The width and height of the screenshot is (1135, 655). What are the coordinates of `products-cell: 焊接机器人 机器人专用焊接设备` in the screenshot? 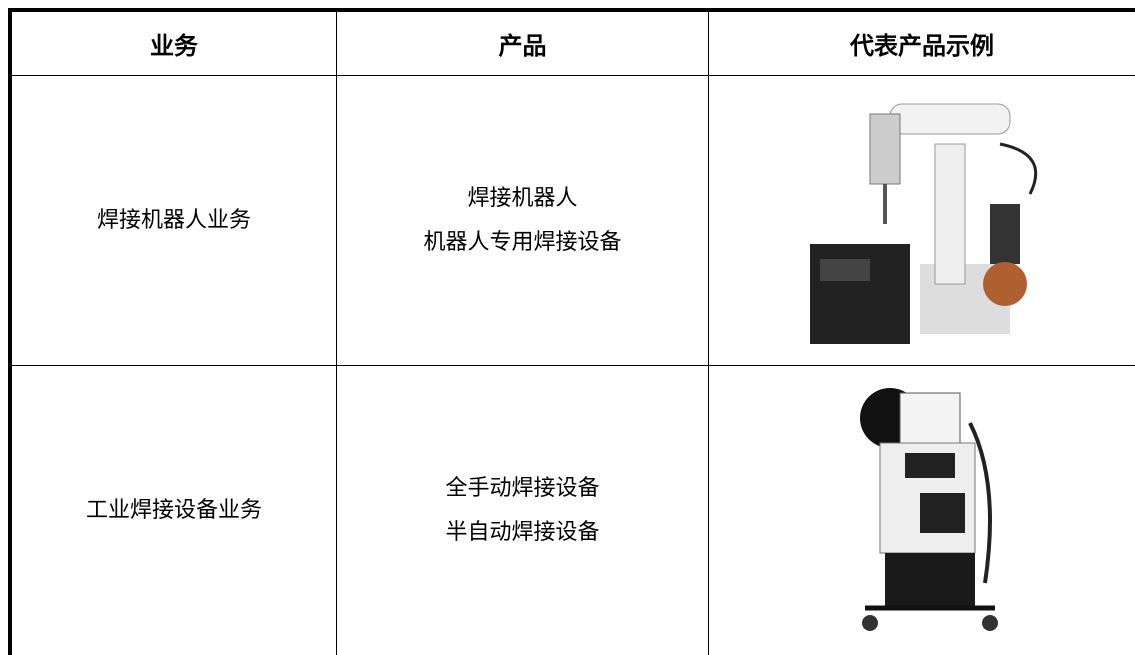 It's located at (522, 220).